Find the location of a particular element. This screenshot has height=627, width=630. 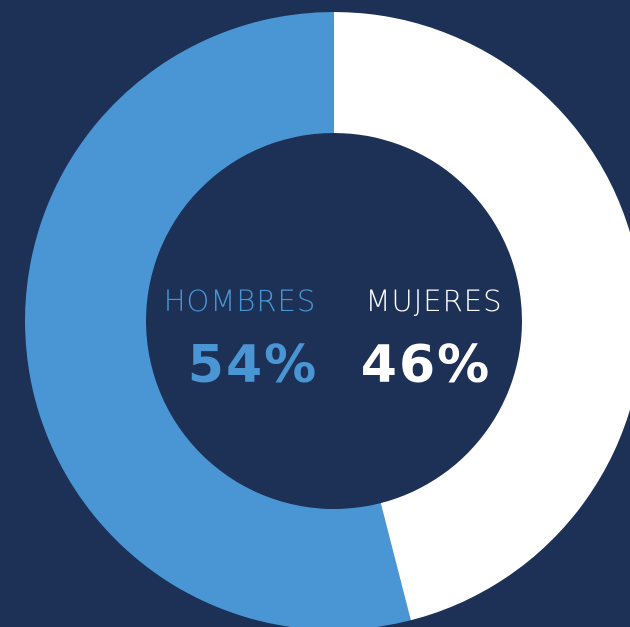

value-label: 46% is located at coordinates (426, 365).